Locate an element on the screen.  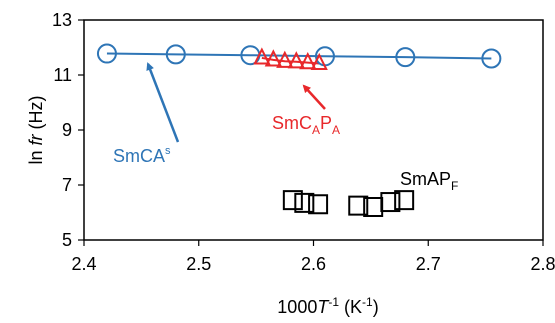
trendline-smcas is located at coordinates (299, 56).